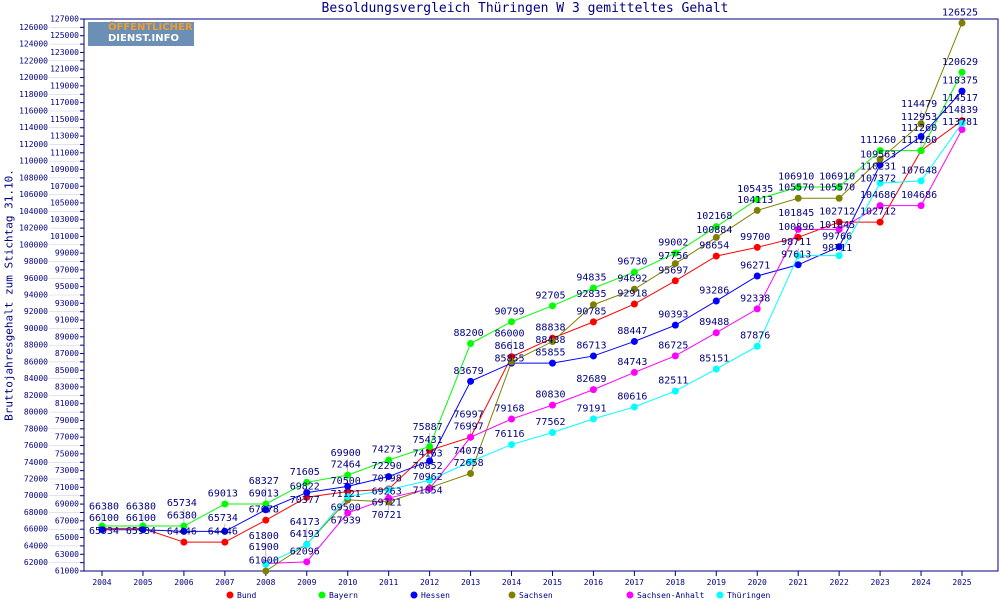  What do you see at coordinates (878, 154) in the screenshot?
I see `data-label: 109563` at bounding box center [878, 154].